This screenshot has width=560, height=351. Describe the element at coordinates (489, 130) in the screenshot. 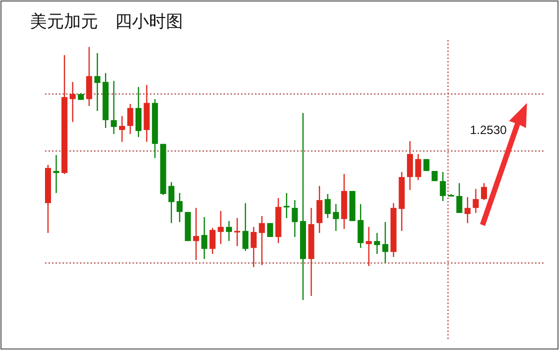

I see `annotation: 1.2530` at that location.